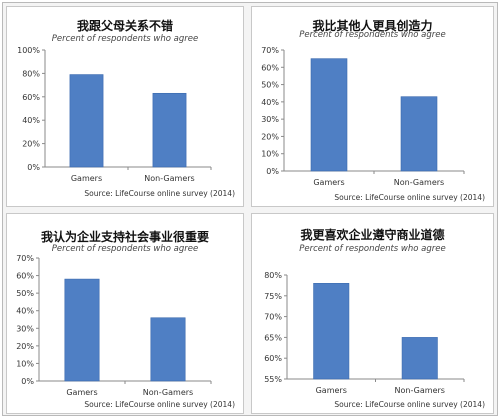 This screenshot has width=500, height=418. Describe the element at coordinates (124, 237) in the screenshot. I see `chart-title: 我认为企业支持社会事业很重要` at that location.